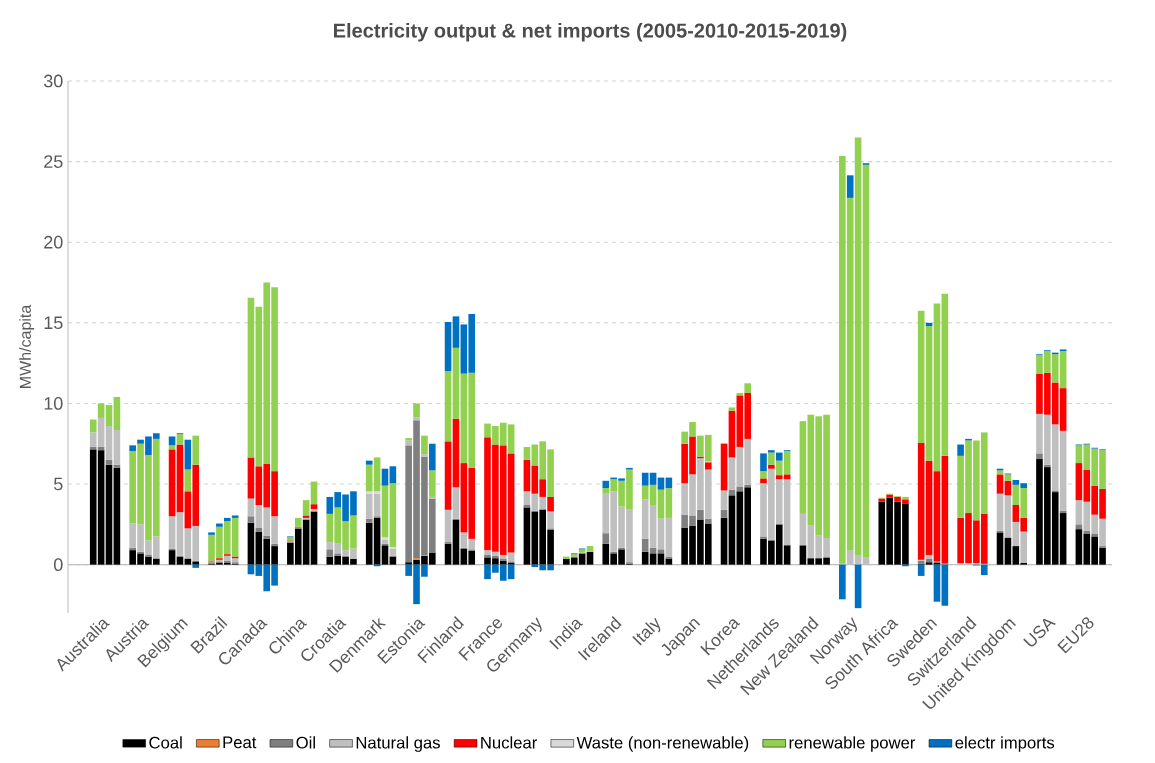  What do you see at coordinates (53, 81) in the screenshot?
I see `y-tick-label: 30` at bounding box center [53, 81].